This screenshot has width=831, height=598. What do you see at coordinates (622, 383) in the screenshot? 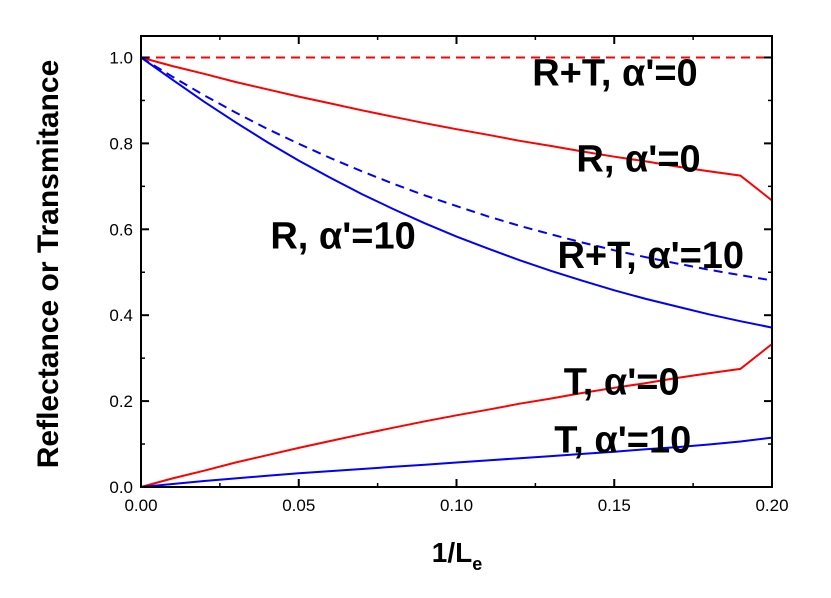
I see `annotation-anno-t-alpha0: T, α'=0` at bounding box center [622, 383].